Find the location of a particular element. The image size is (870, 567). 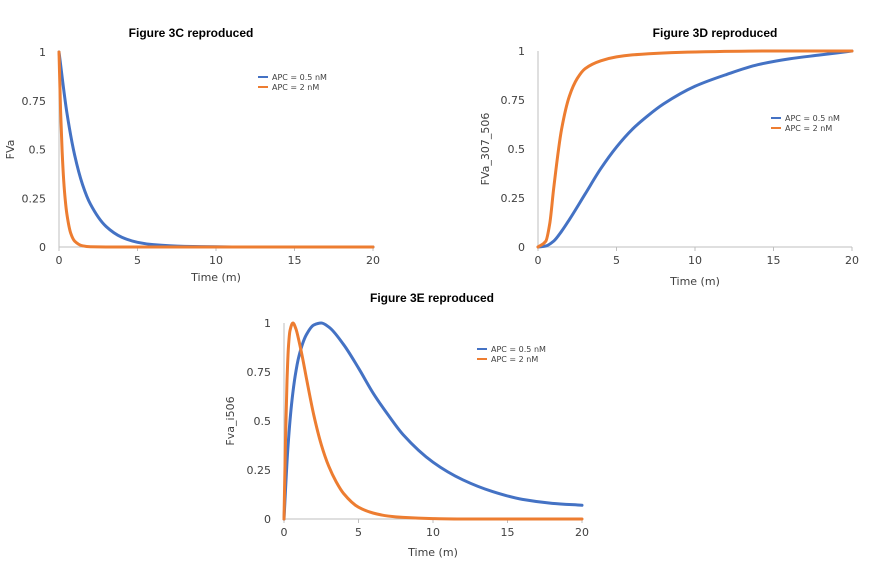

chart-title: Figure 3C reproduced is located at coordinates (191, 33).